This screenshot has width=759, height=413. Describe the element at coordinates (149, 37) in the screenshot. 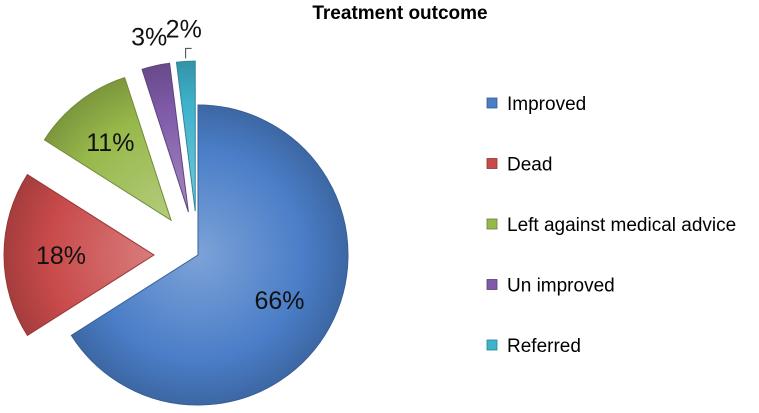

I see `slice-value-label: 3%` at that location.